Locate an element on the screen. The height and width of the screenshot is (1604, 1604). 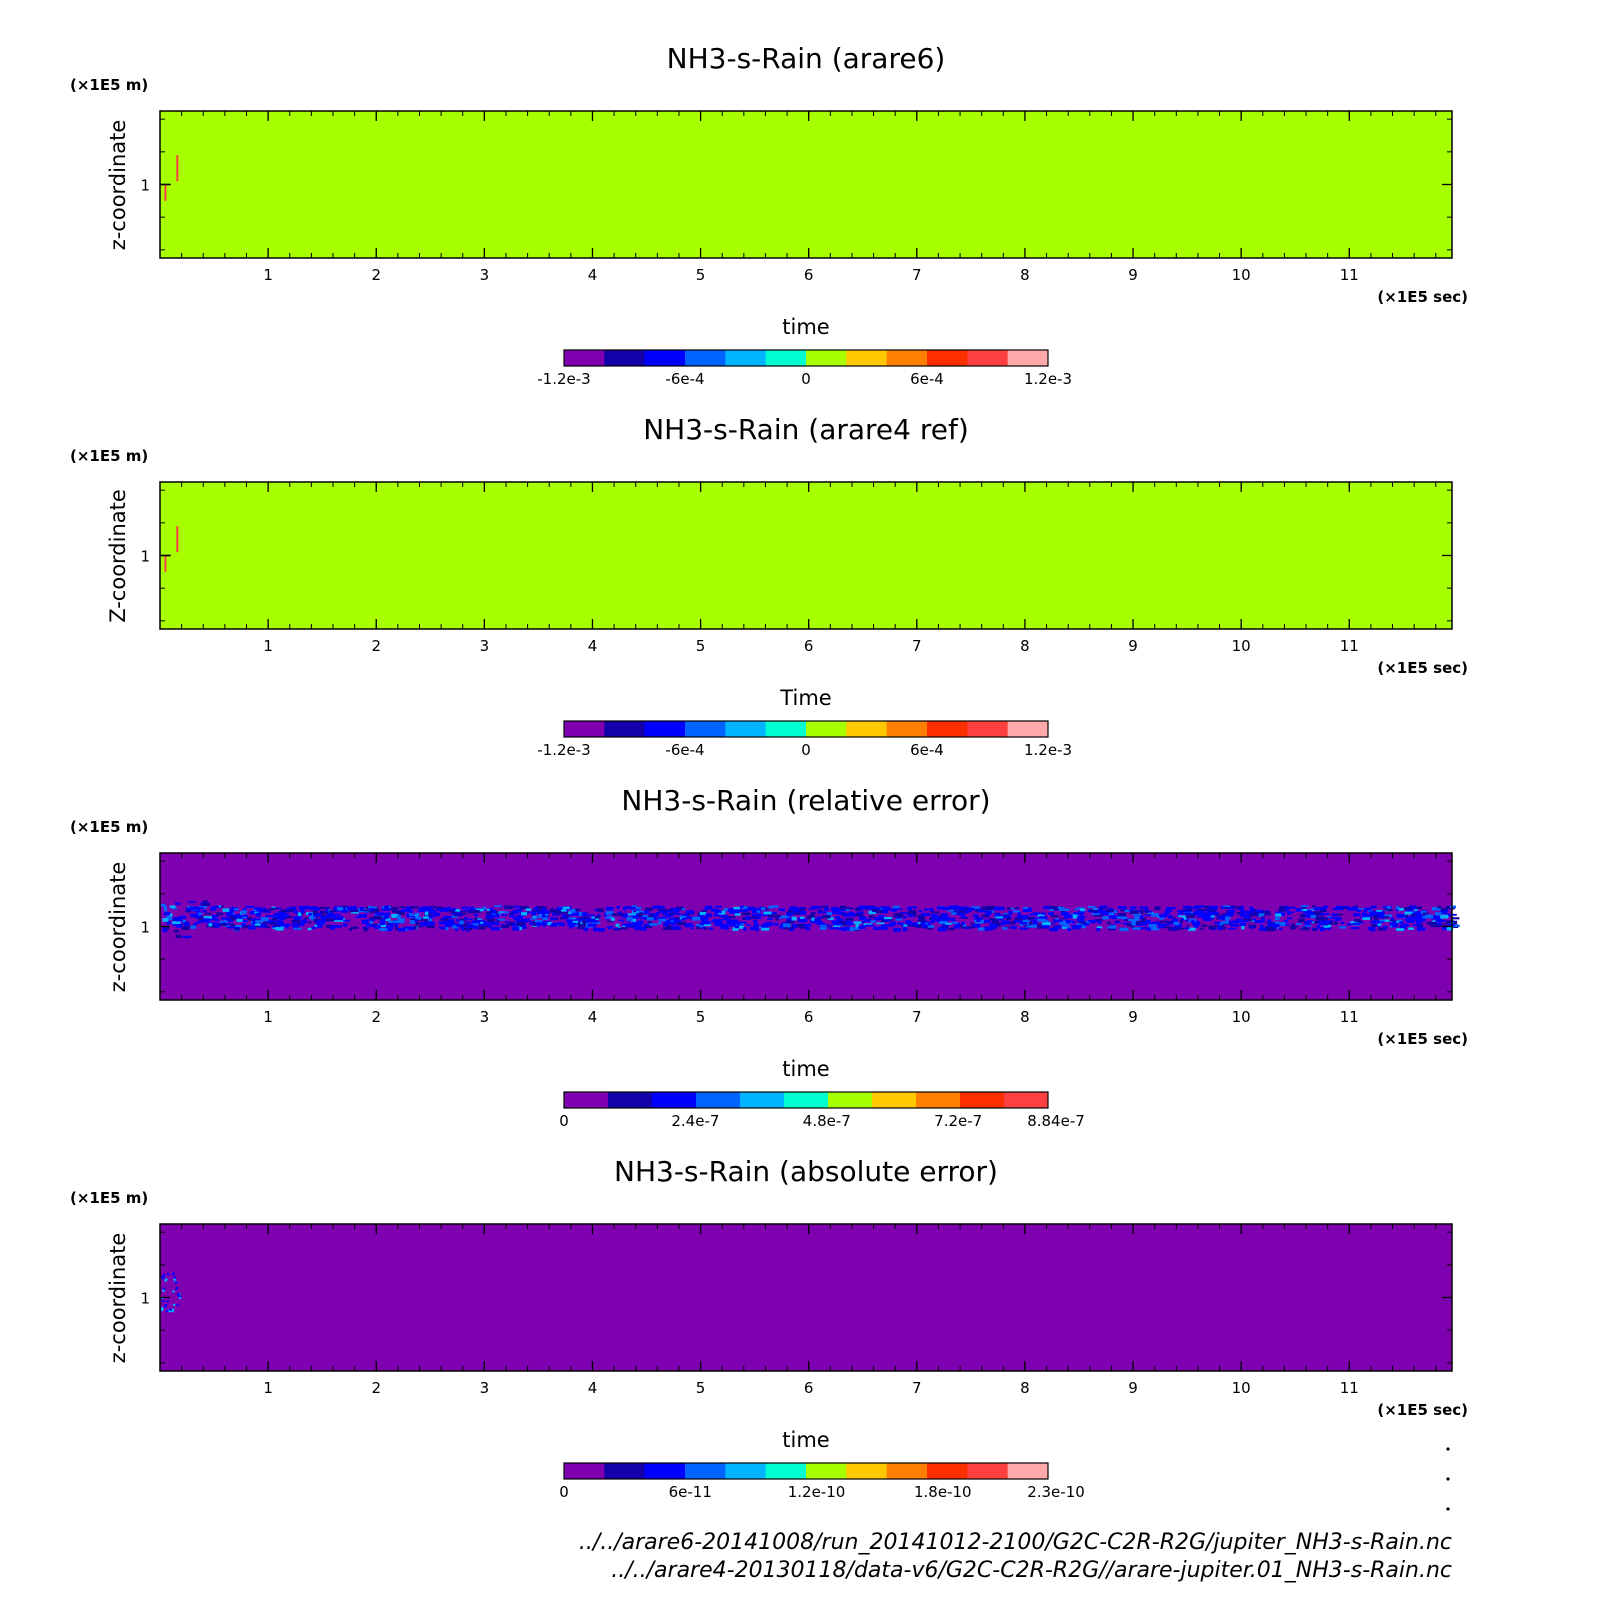
colorbar-frame is located at coordinates (806, 358).